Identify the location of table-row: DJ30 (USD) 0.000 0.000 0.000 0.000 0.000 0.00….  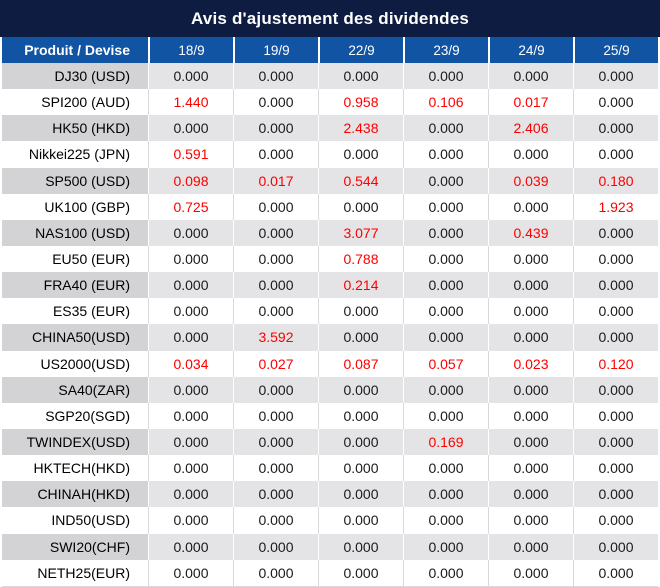
(330, 76).